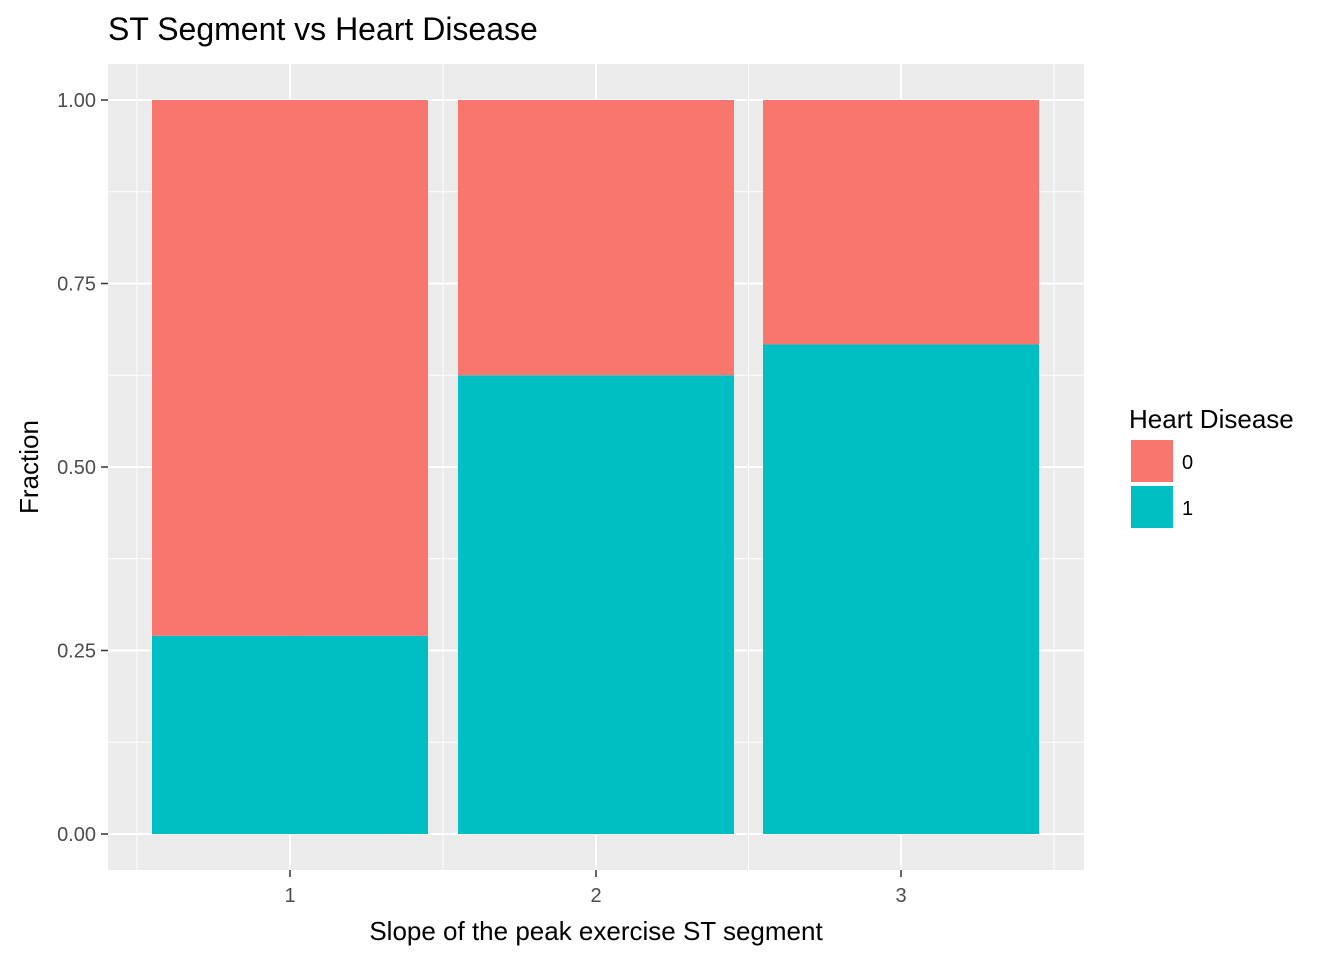  What do you see at coordinates (76, 285) in the screenshot?
I see `y-tick-label: 0.75` at bounding box center [76, 285].